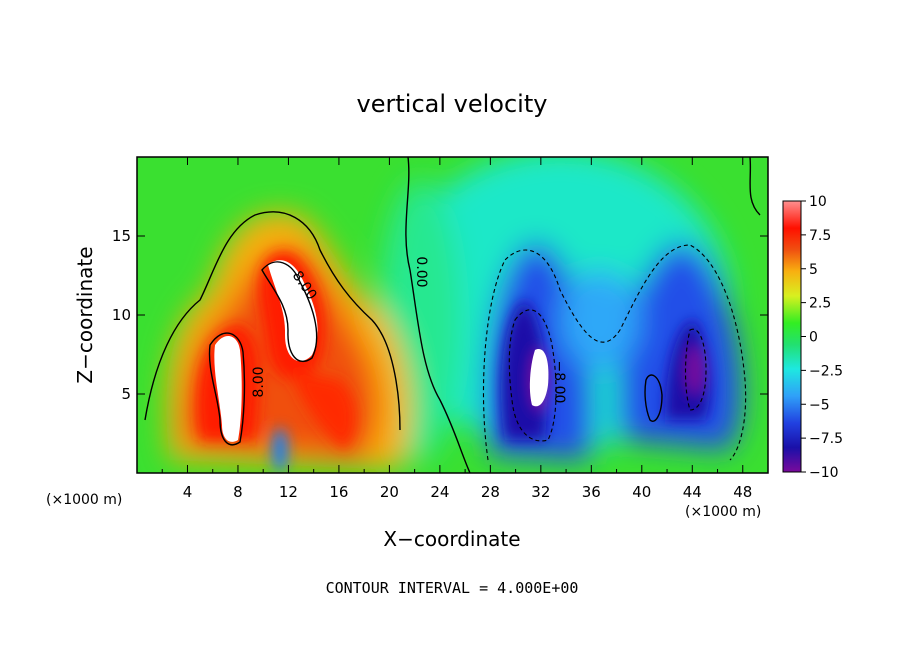  Describe the element at coordinates (826, 439) in the screenshot. I see `colorbar-tick-label: −7.5` at that location.